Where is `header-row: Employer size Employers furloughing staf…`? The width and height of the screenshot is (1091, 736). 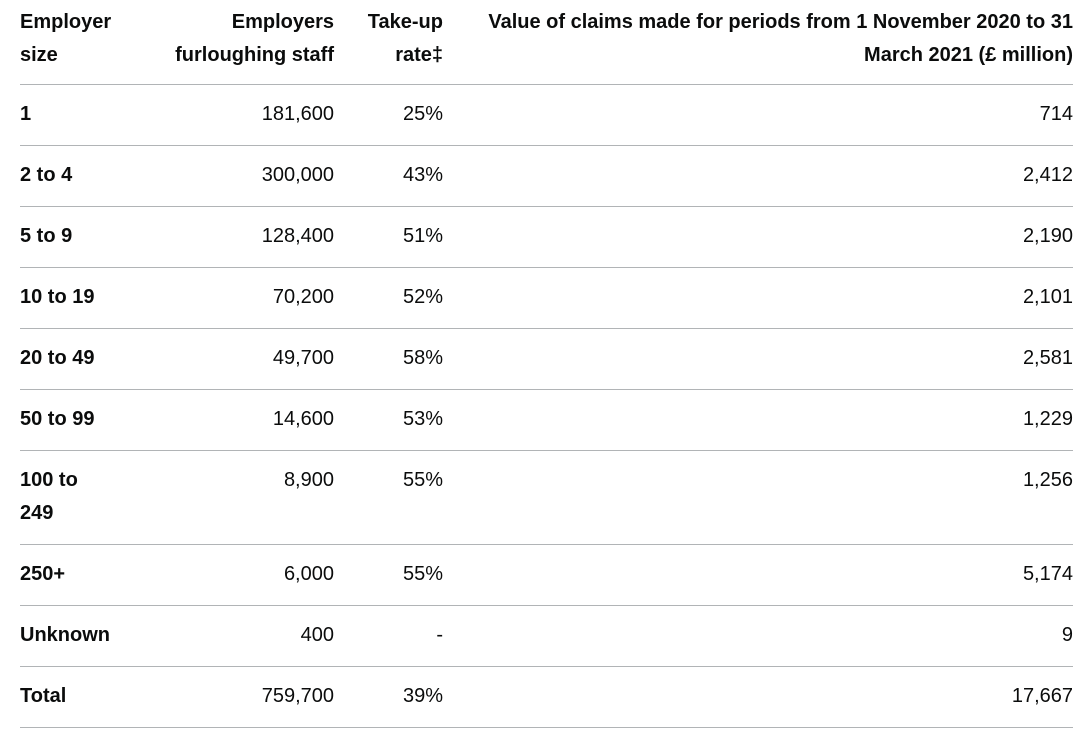 header-row: Employer size Employers furloughing staf… is located at coordinates (546, 42).